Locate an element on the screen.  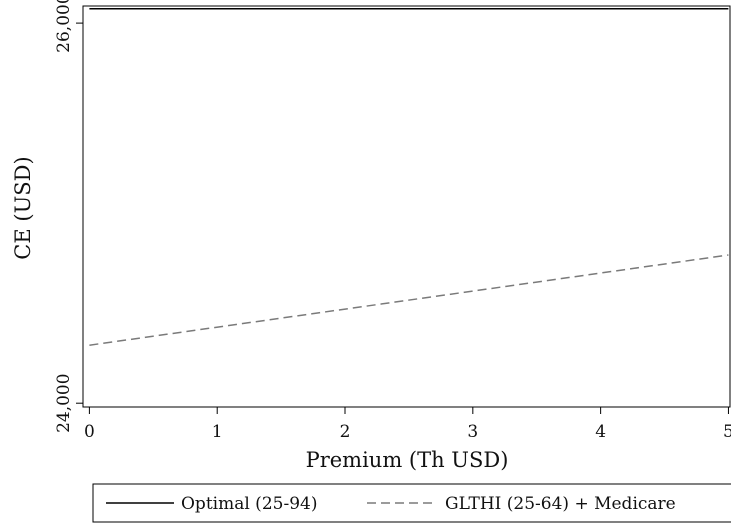
x-tick-label-1: 1 is located at coordinates (217, 432).